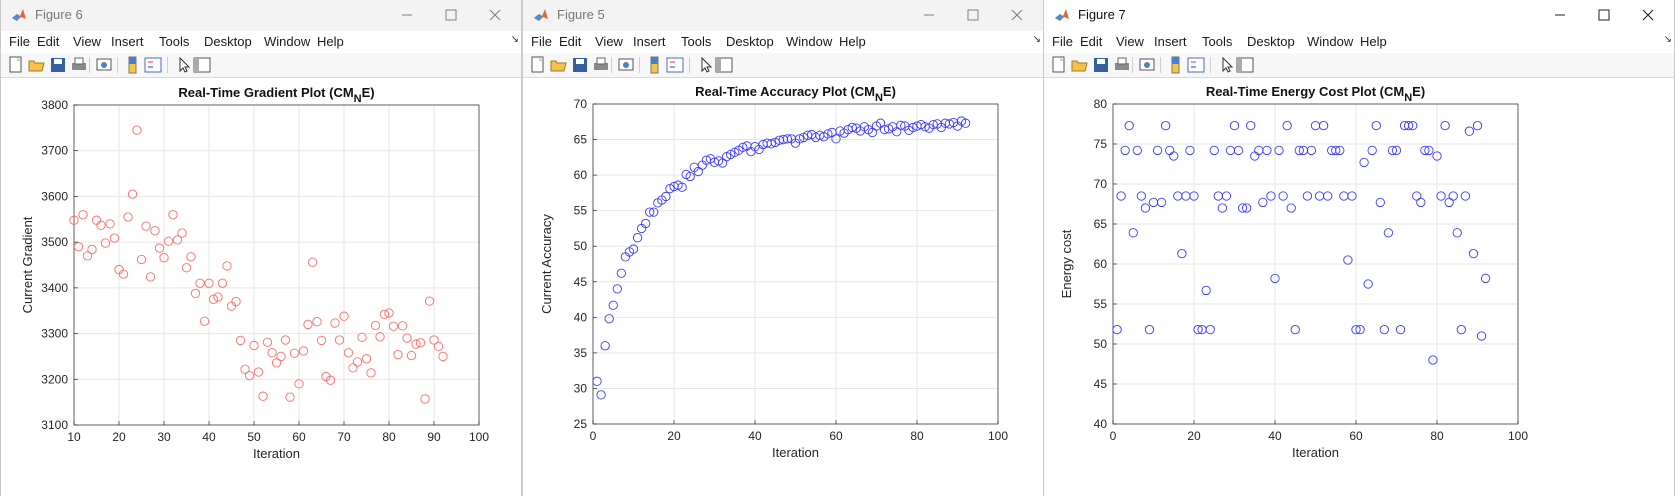 This screenshot has height=496, width=1675. What do you see at coordinates (74, 437) in the screenshot?
I see `x-tick-label: 10` at bounding box center [74, 437].